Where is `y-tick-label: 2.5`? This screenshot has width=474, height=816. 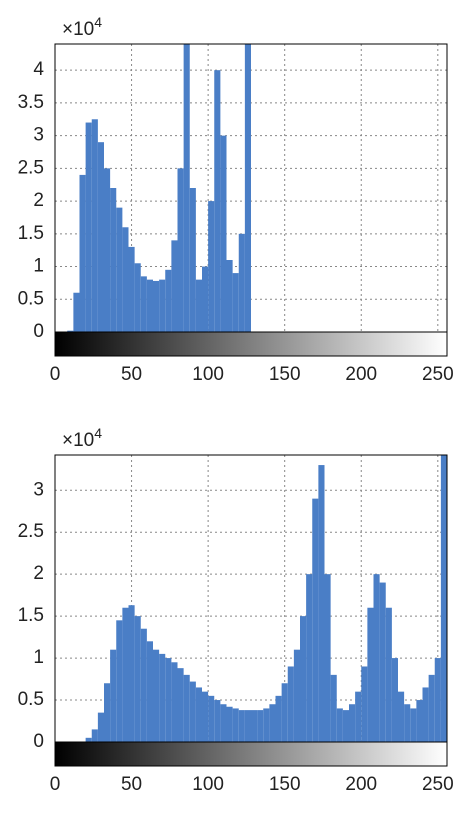 y-tick-label: 2.5 is located at coordinates (31, 531).